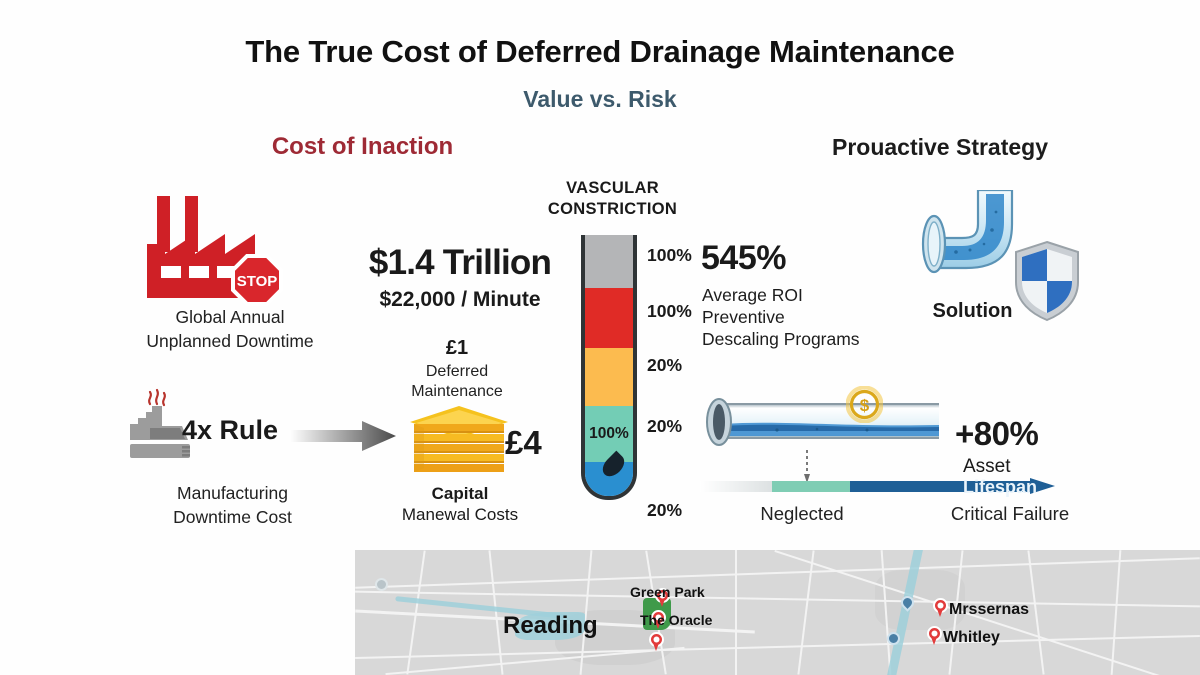  I want to click on gauge-band-red, so click(609, 318).